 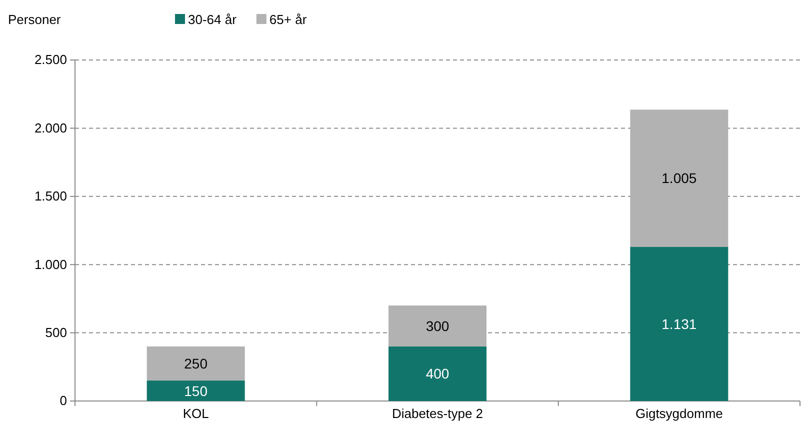 I want to click on data-label: 300, so click(x=438, y=326).